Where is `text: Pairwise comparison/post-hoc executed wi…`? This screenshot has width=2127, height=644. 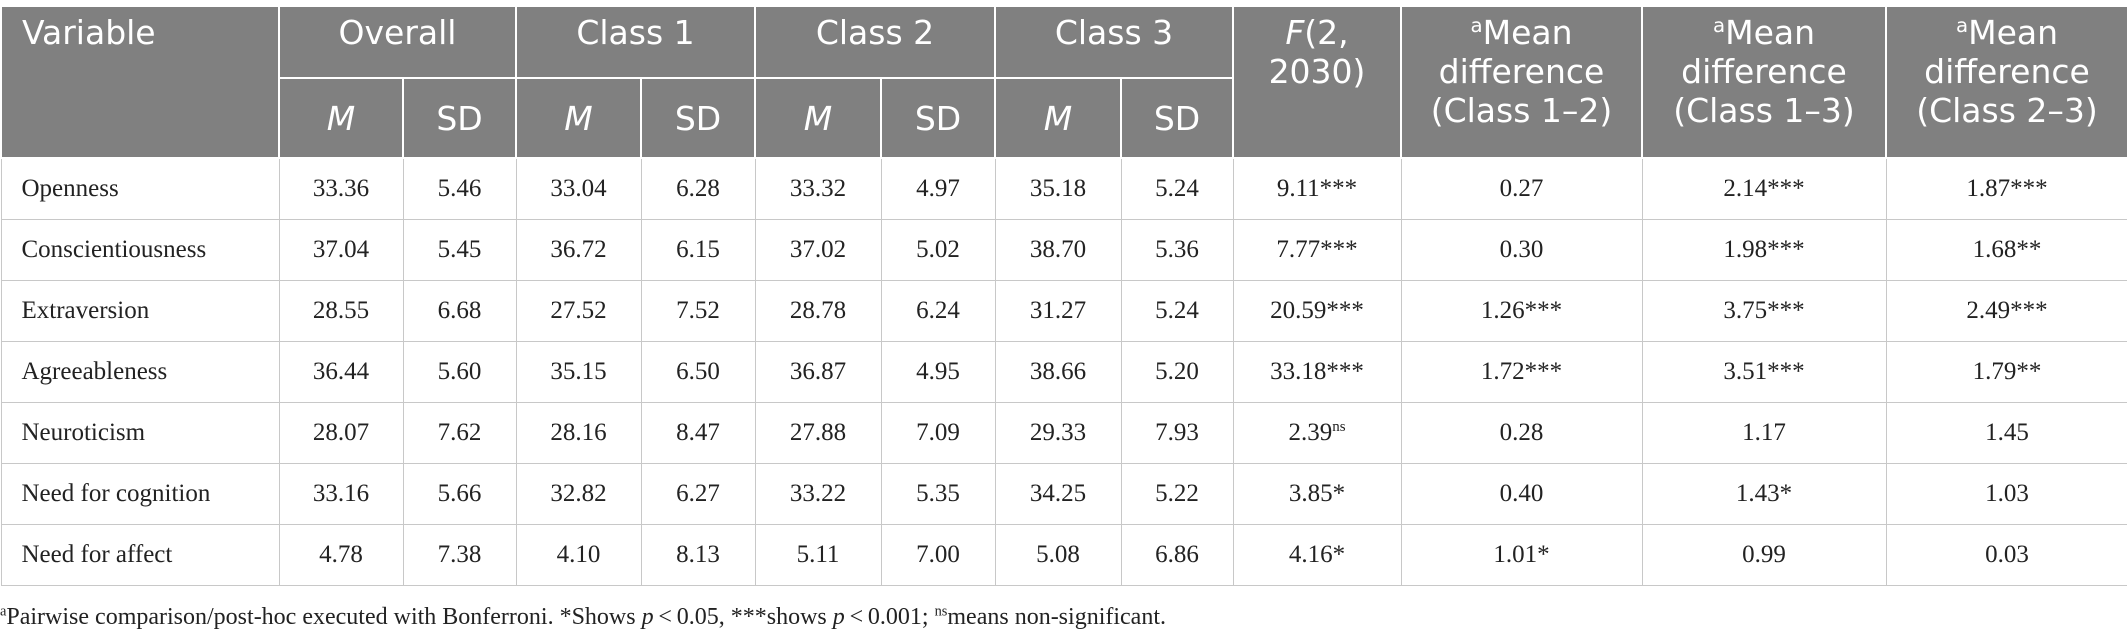
text: Pairwise comparison/post-hoc executed wi… is located at coordinates (324, 617).